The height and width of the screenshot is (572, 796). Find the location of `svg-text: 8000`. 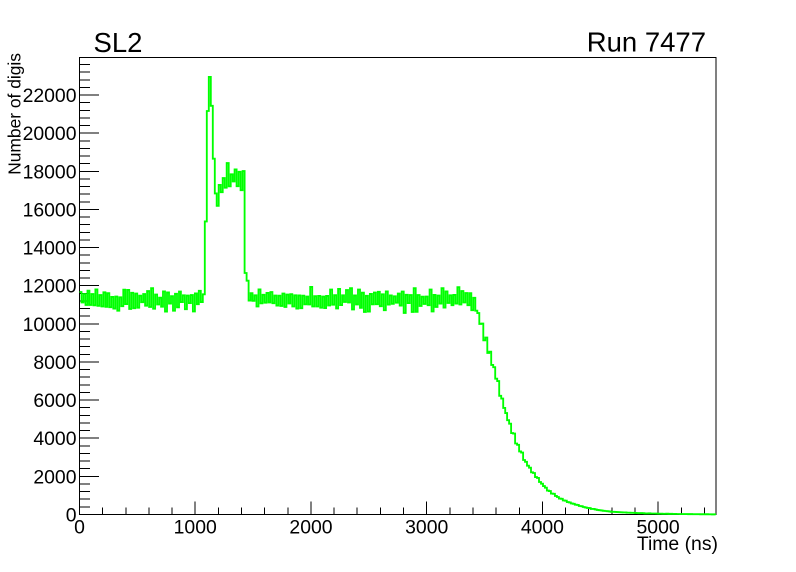

svg-text: 8000 is located at coordinates (54, 363).